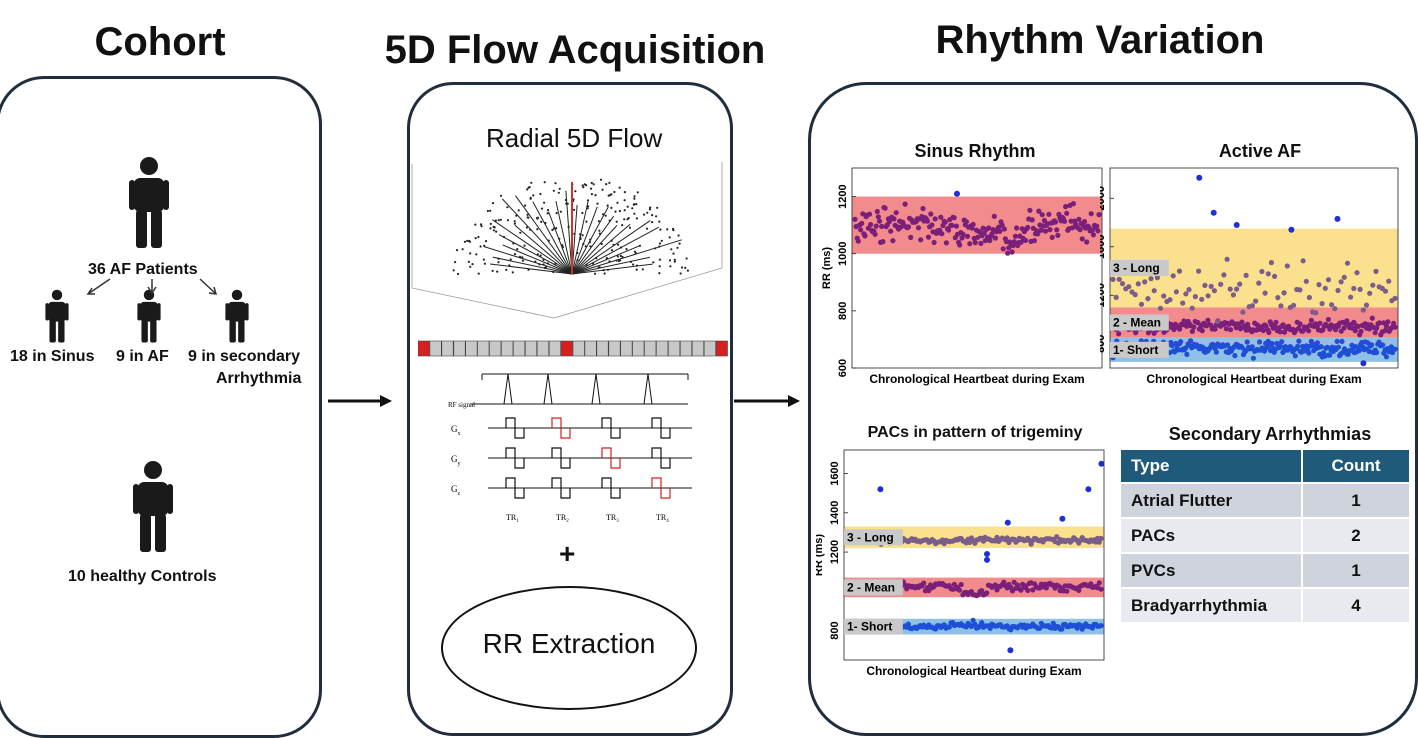  I want to click on rhythm-heading: Rhythm Variation, so click(1100, 40).